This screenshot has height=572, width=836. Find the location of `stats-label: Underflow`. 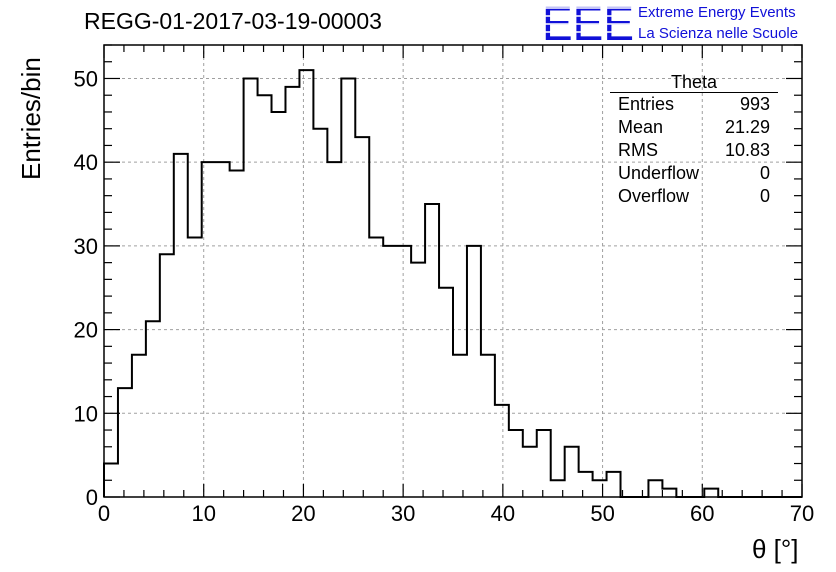

stats-label: Underflow is located at coordinates (659, 173).